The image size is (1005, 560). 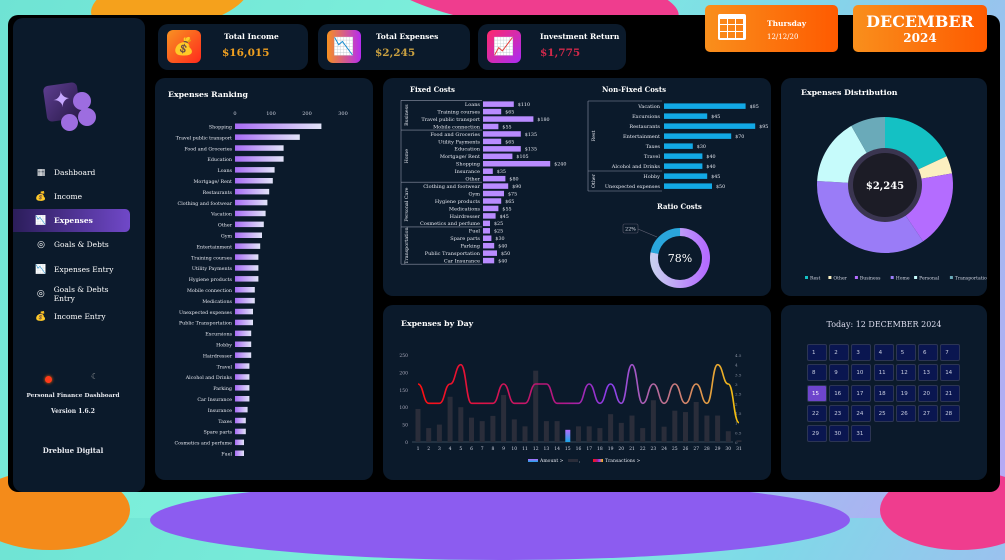 I want to click on bar-value-label: $25, so click(x=498, y=232).